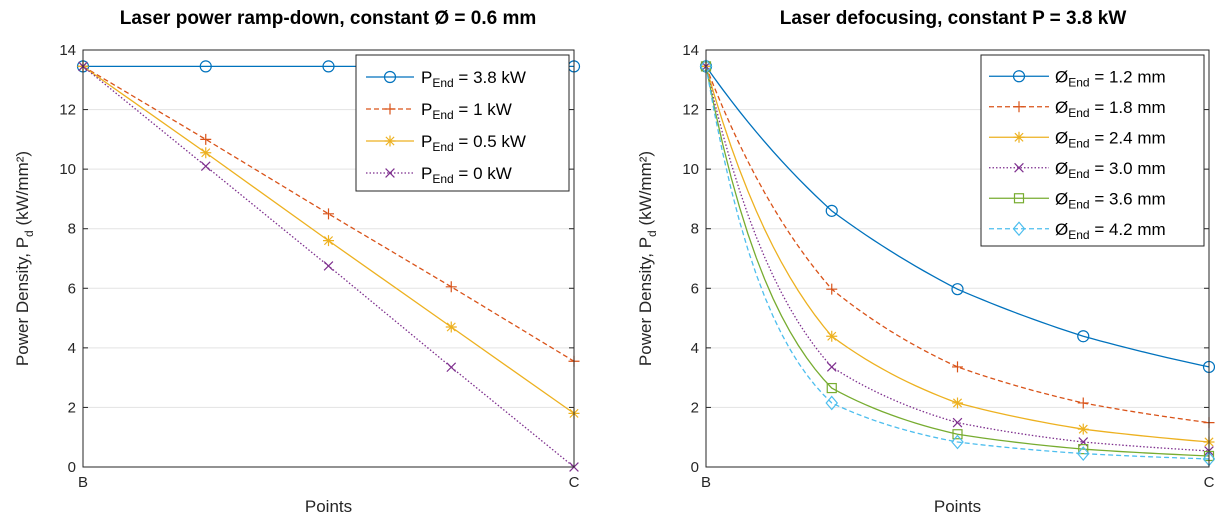 The image size is (1215, 518). I want to click on legend-label: PEnd = 1 kW, so click(466, 111).